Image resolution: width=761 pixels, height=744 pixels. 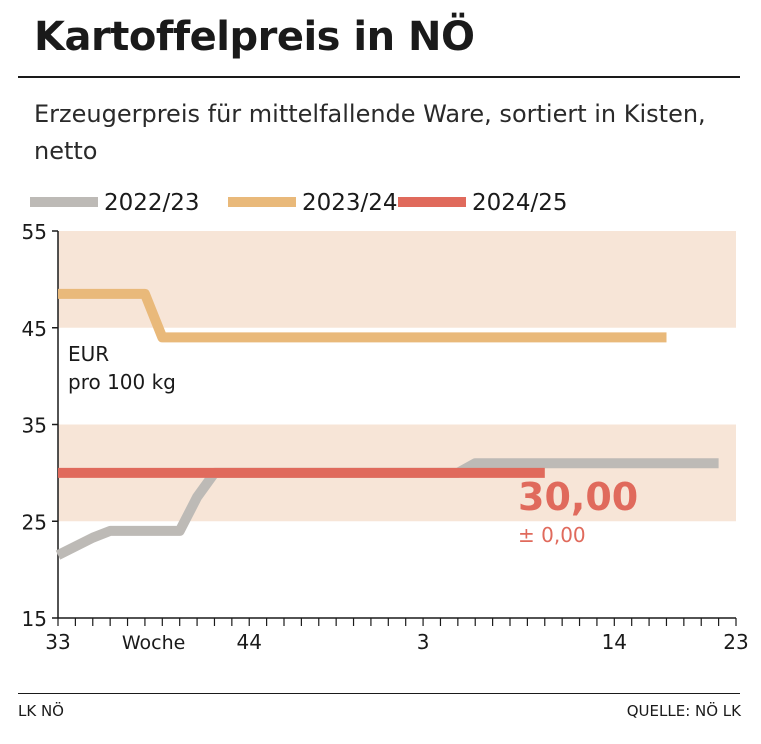 I want to click on footer-left-label: LK NÖ, so click(x=41, y=711).